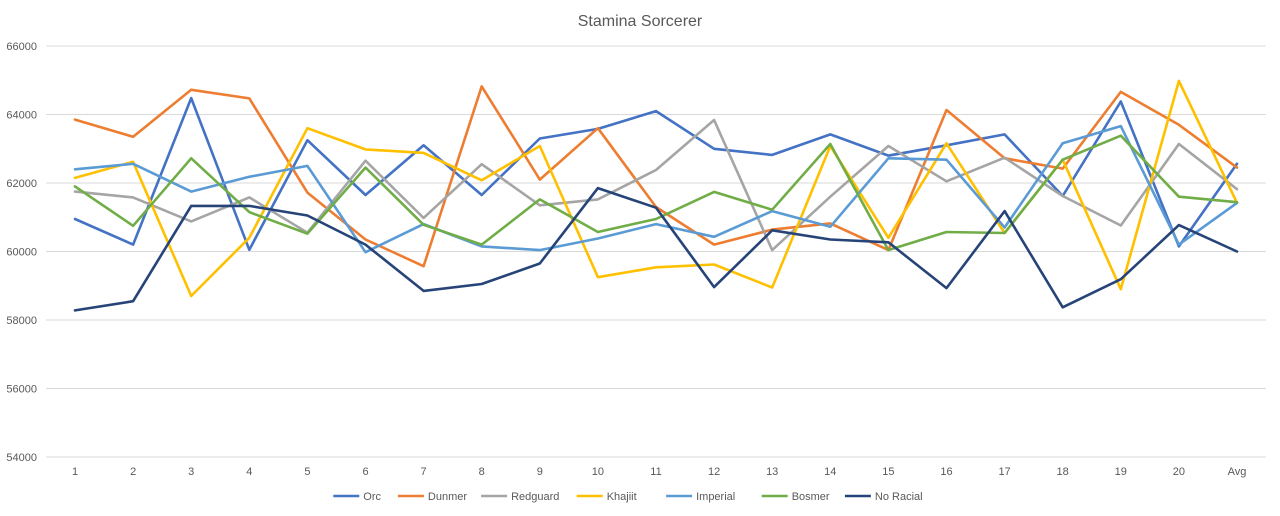 This screenshot has width=1280, height=516. Describe the element at coordinates (830, 472) in the screenshot. I see `x-tick-label: 14` at that location.